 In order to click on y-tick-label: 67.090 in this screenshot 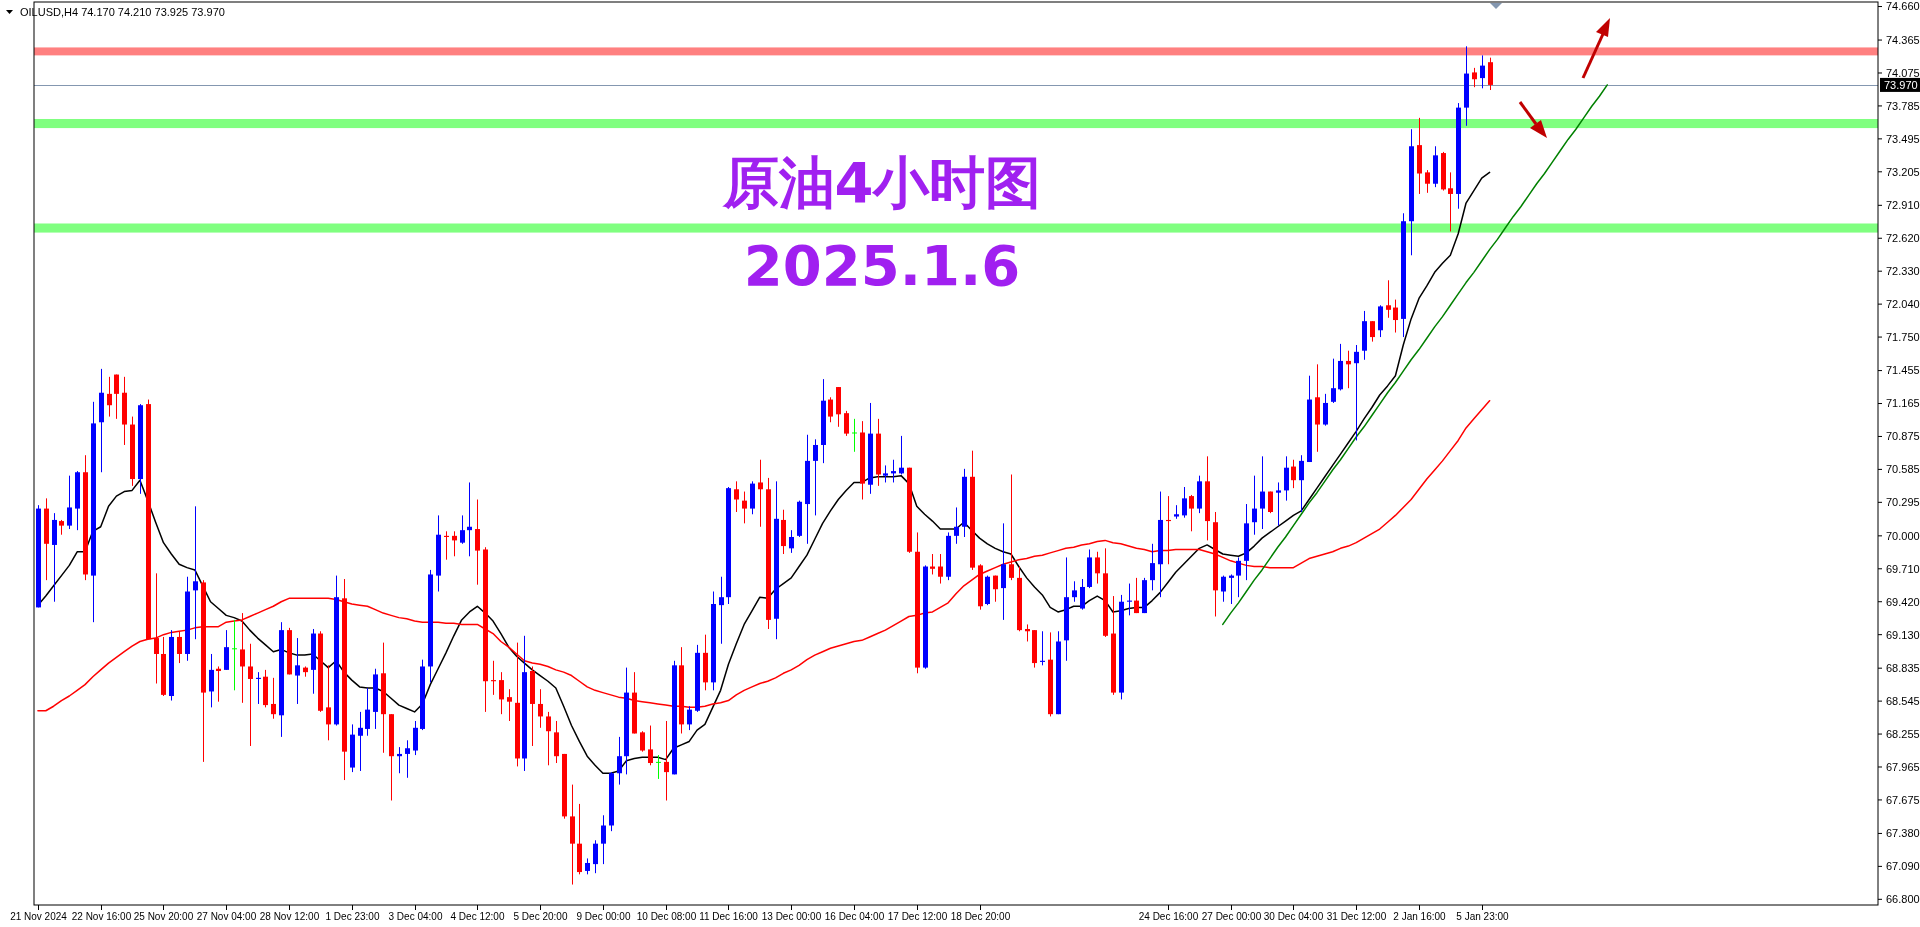, I will do `click(1903, 866)`.